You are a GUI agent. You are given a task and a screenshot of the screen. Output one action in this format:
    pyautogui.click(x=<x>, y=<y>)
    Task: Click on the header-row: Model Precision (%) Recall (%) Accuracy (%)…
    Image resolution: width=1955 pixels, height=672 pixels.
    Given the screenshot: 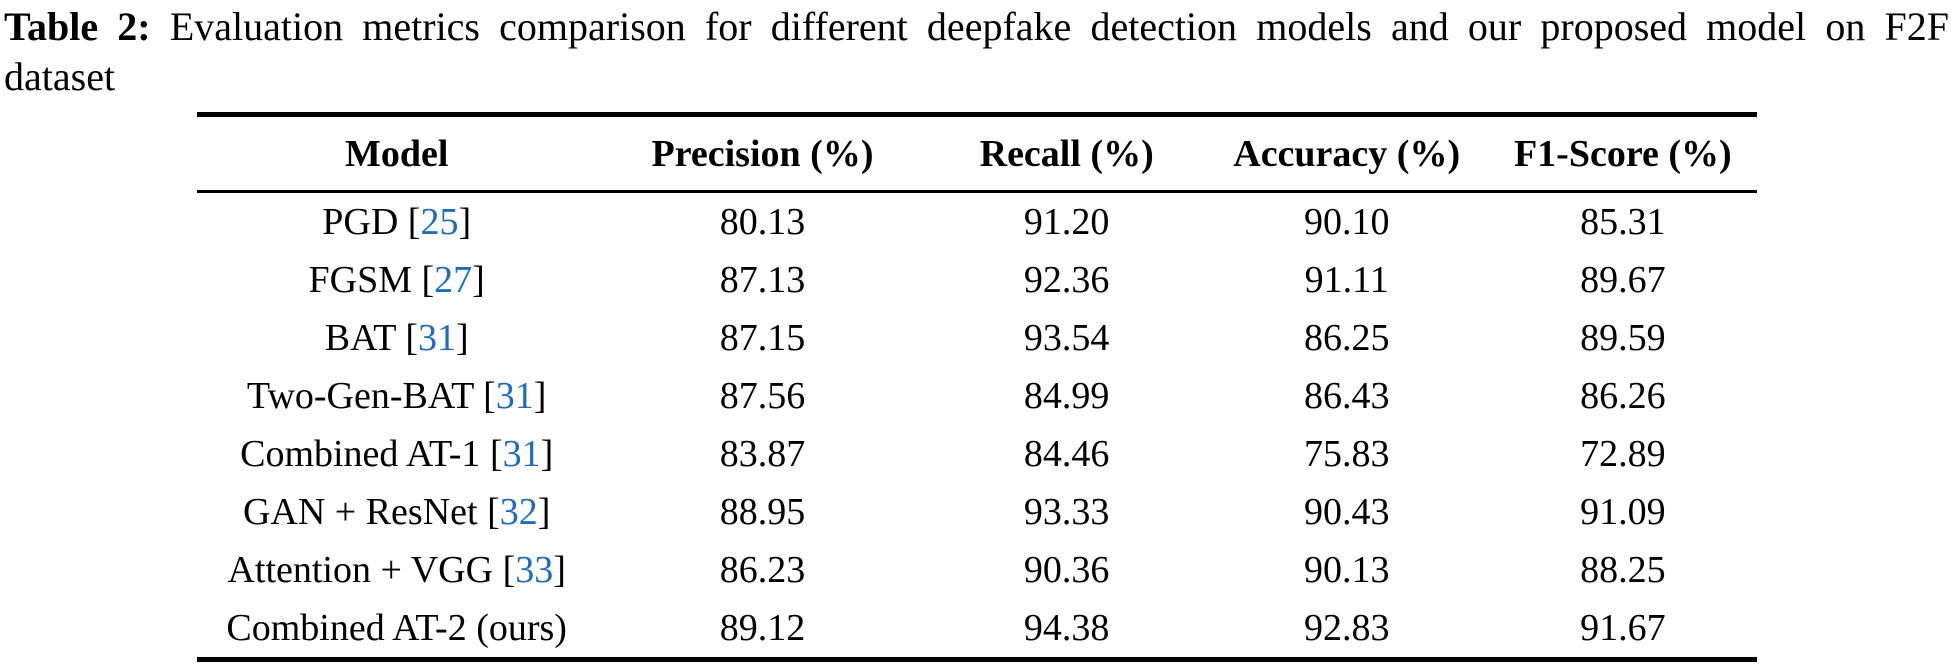 What is the action you would take?
    pyautogui.click(x=977, y=153)
    